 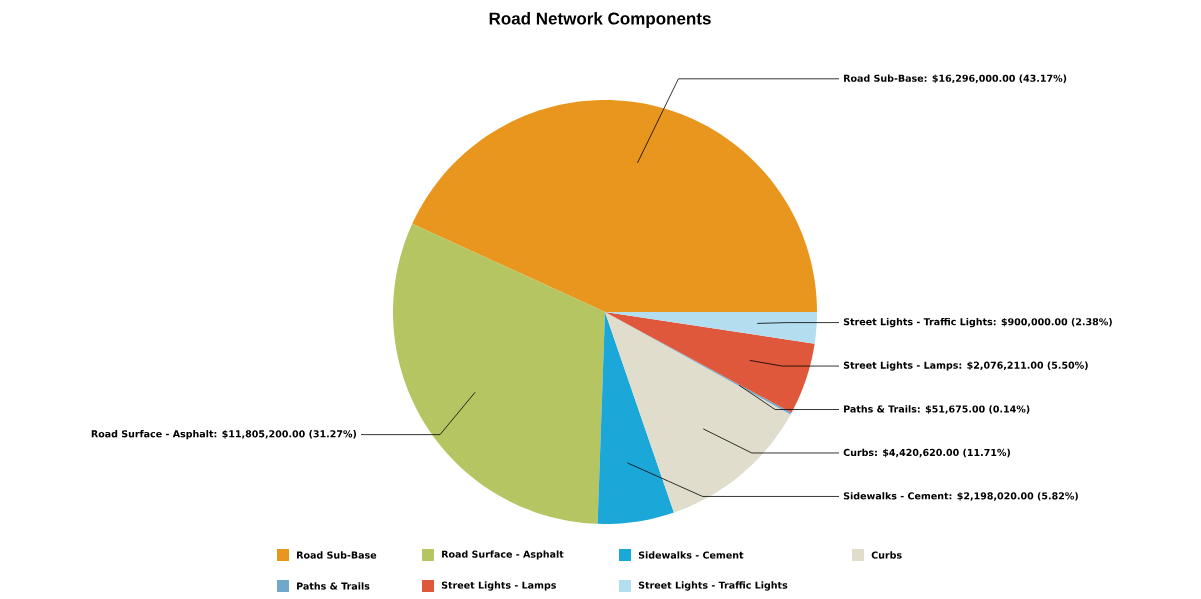 I want to click on legend-label: Sidewalks - Cement, so click(x=691, y=555).